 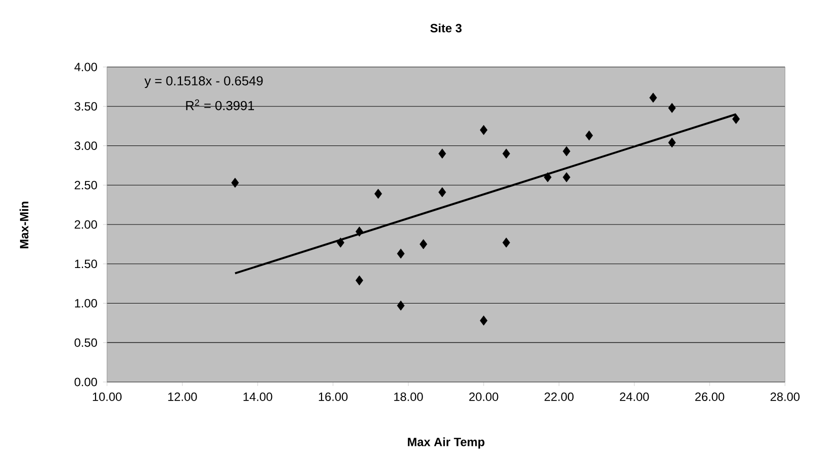 What do you see at coordinates (86, 106) in the screenshot?
I see `y-tick-label: 3.50` at bounding box center [86, 106].